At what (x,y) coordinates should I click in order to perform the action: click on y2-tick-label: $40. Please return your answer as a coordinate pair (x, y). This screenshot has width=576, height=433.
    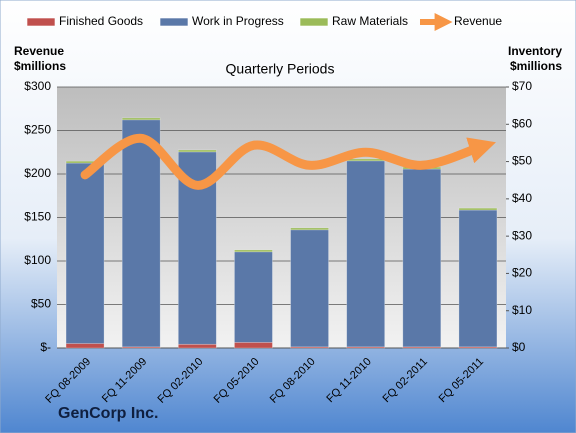
    Looking at the image, I should click on (522, 198).